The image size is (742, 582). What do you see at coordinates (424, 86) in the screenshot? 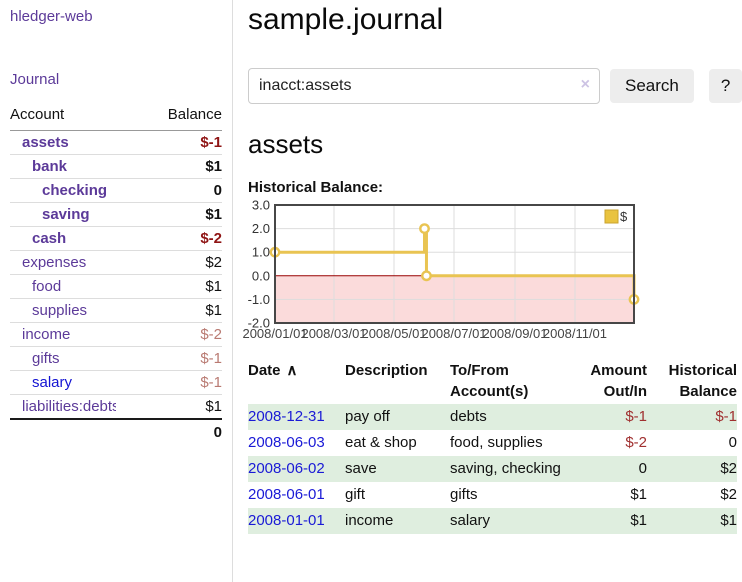
I see `search-input` at bounding box center [424, 86].